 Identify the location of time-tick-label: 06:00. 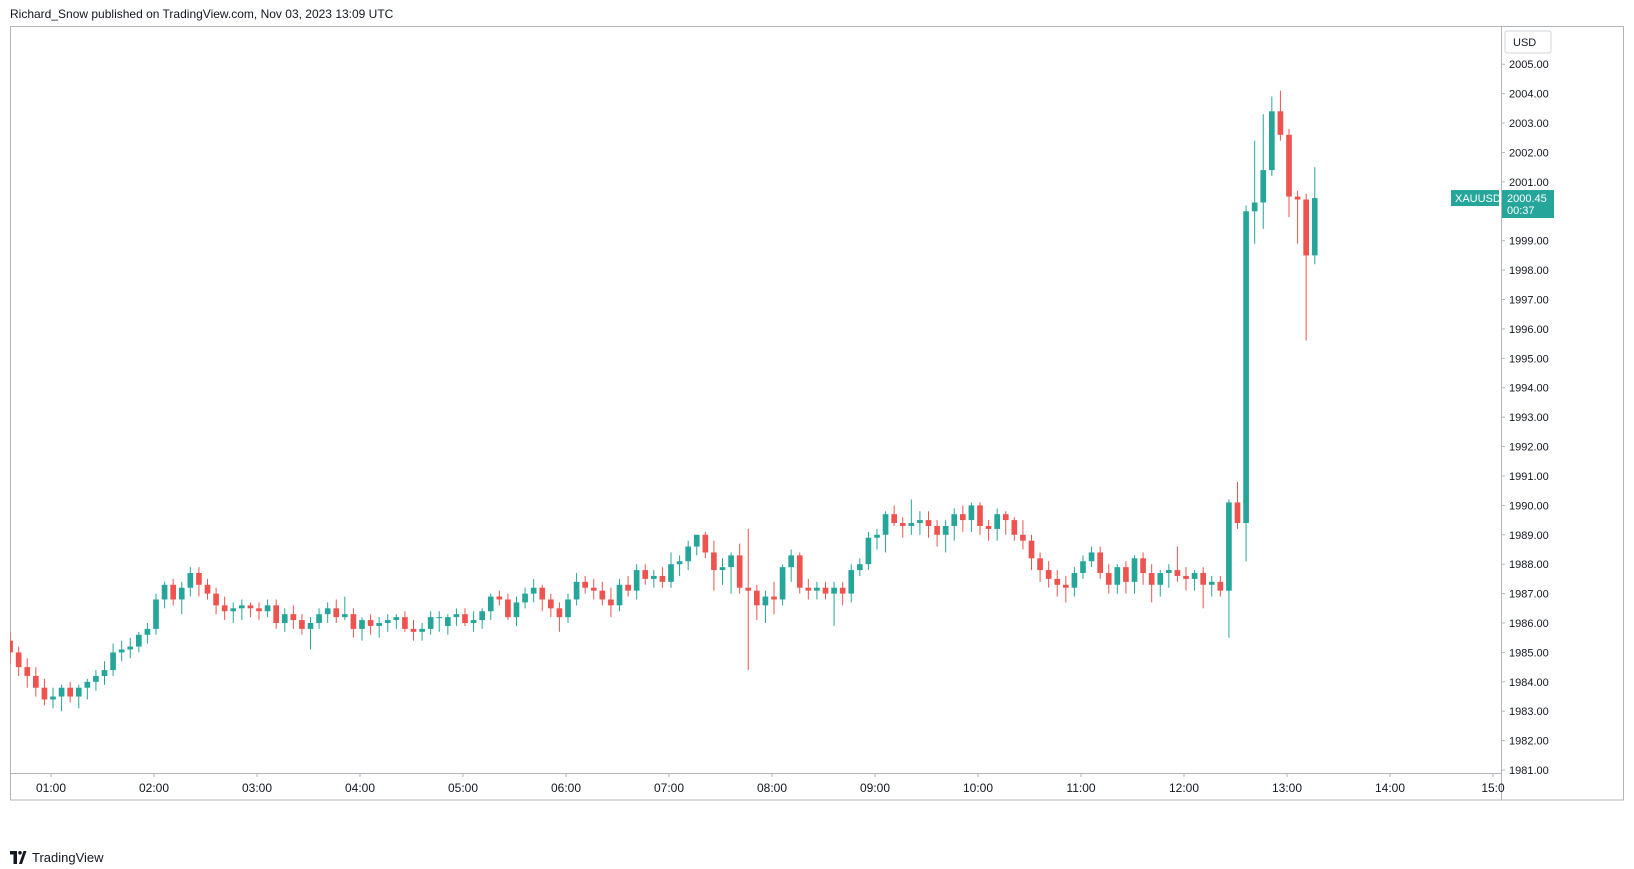
(566, 788).